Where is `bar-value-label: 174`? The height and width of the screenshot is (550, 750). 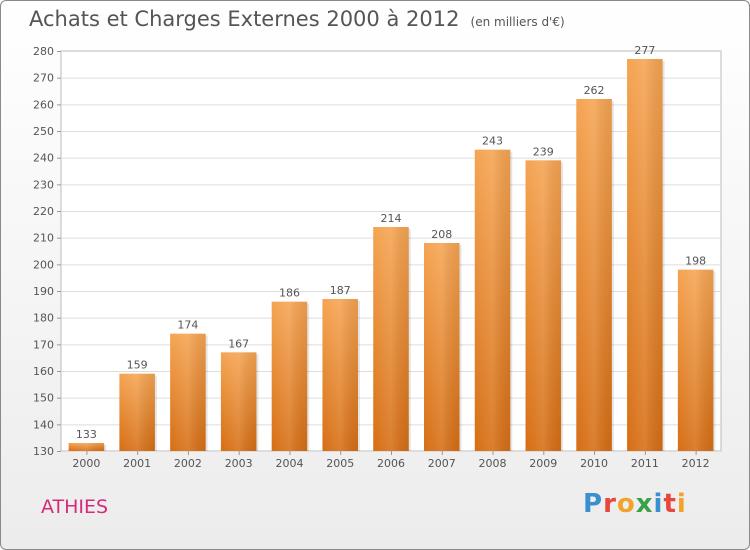 bar-value-label: 174 is located at coordinates (187, 325).